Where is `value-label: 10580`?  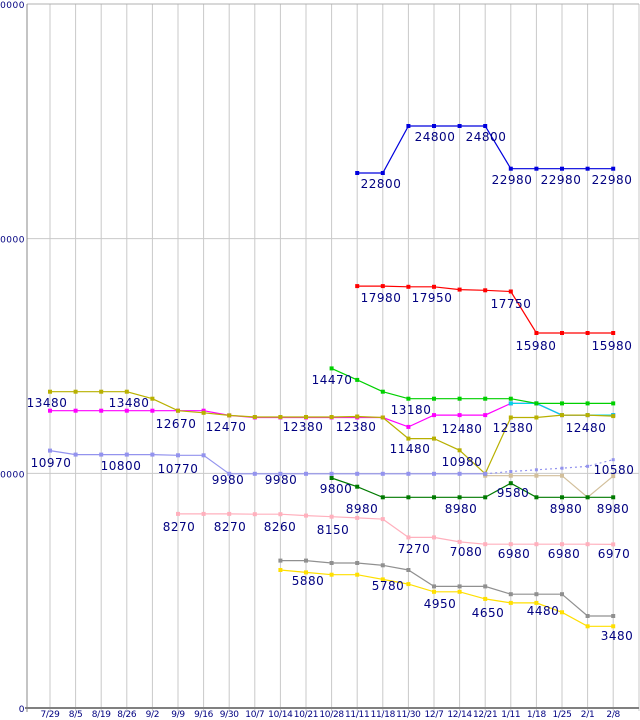 value-label: 10580 is located at coordinates (614, 470).